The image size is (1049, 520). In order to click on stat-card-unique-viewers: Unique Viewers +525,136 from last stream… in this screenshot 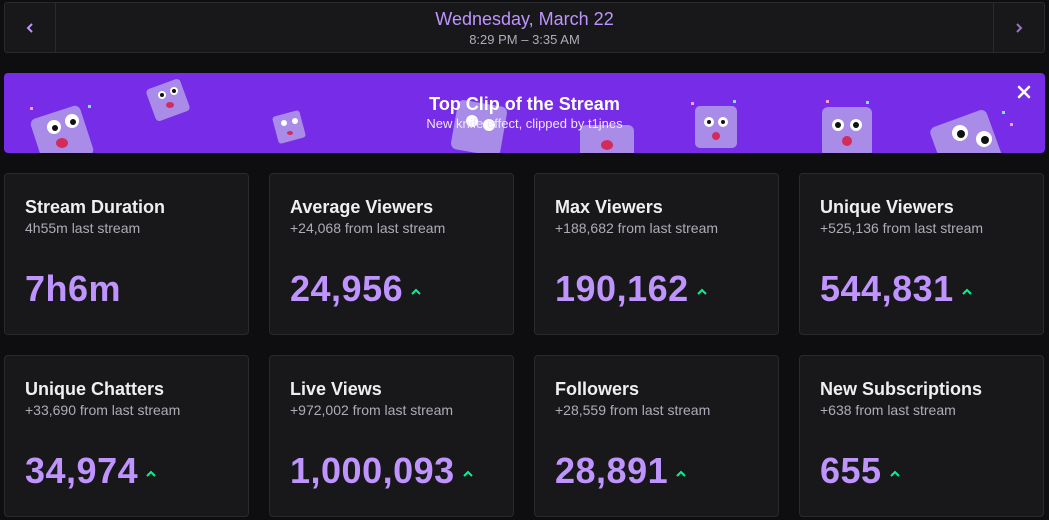, I will do `click(921, 254)`.